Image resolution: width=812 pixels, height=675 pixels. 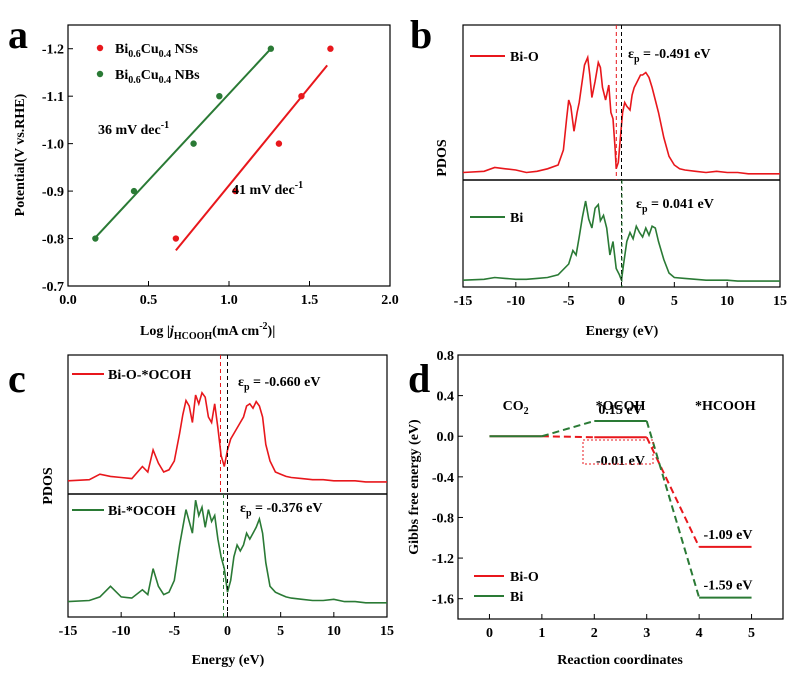 What do you see at coordinates (646, 633) in the screenshot?
I see `d-xtick-label: 3` at bounding box center [646, 633].